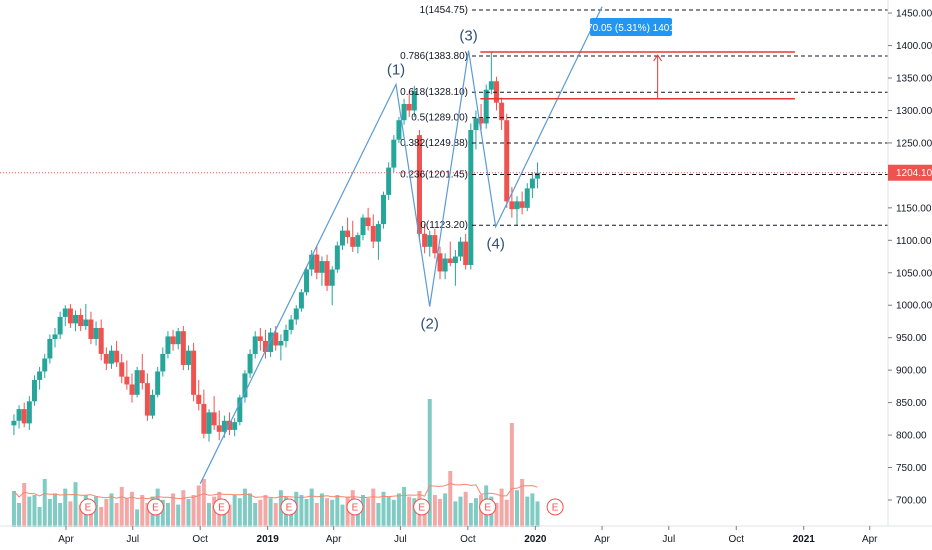 The height and width of the screenshot is (550, 932). What do you see at coordinates (434, 143) in the screenshot?
I see `fib-level-label: 0.382(1249.88)` at bounding box center [434, 143].